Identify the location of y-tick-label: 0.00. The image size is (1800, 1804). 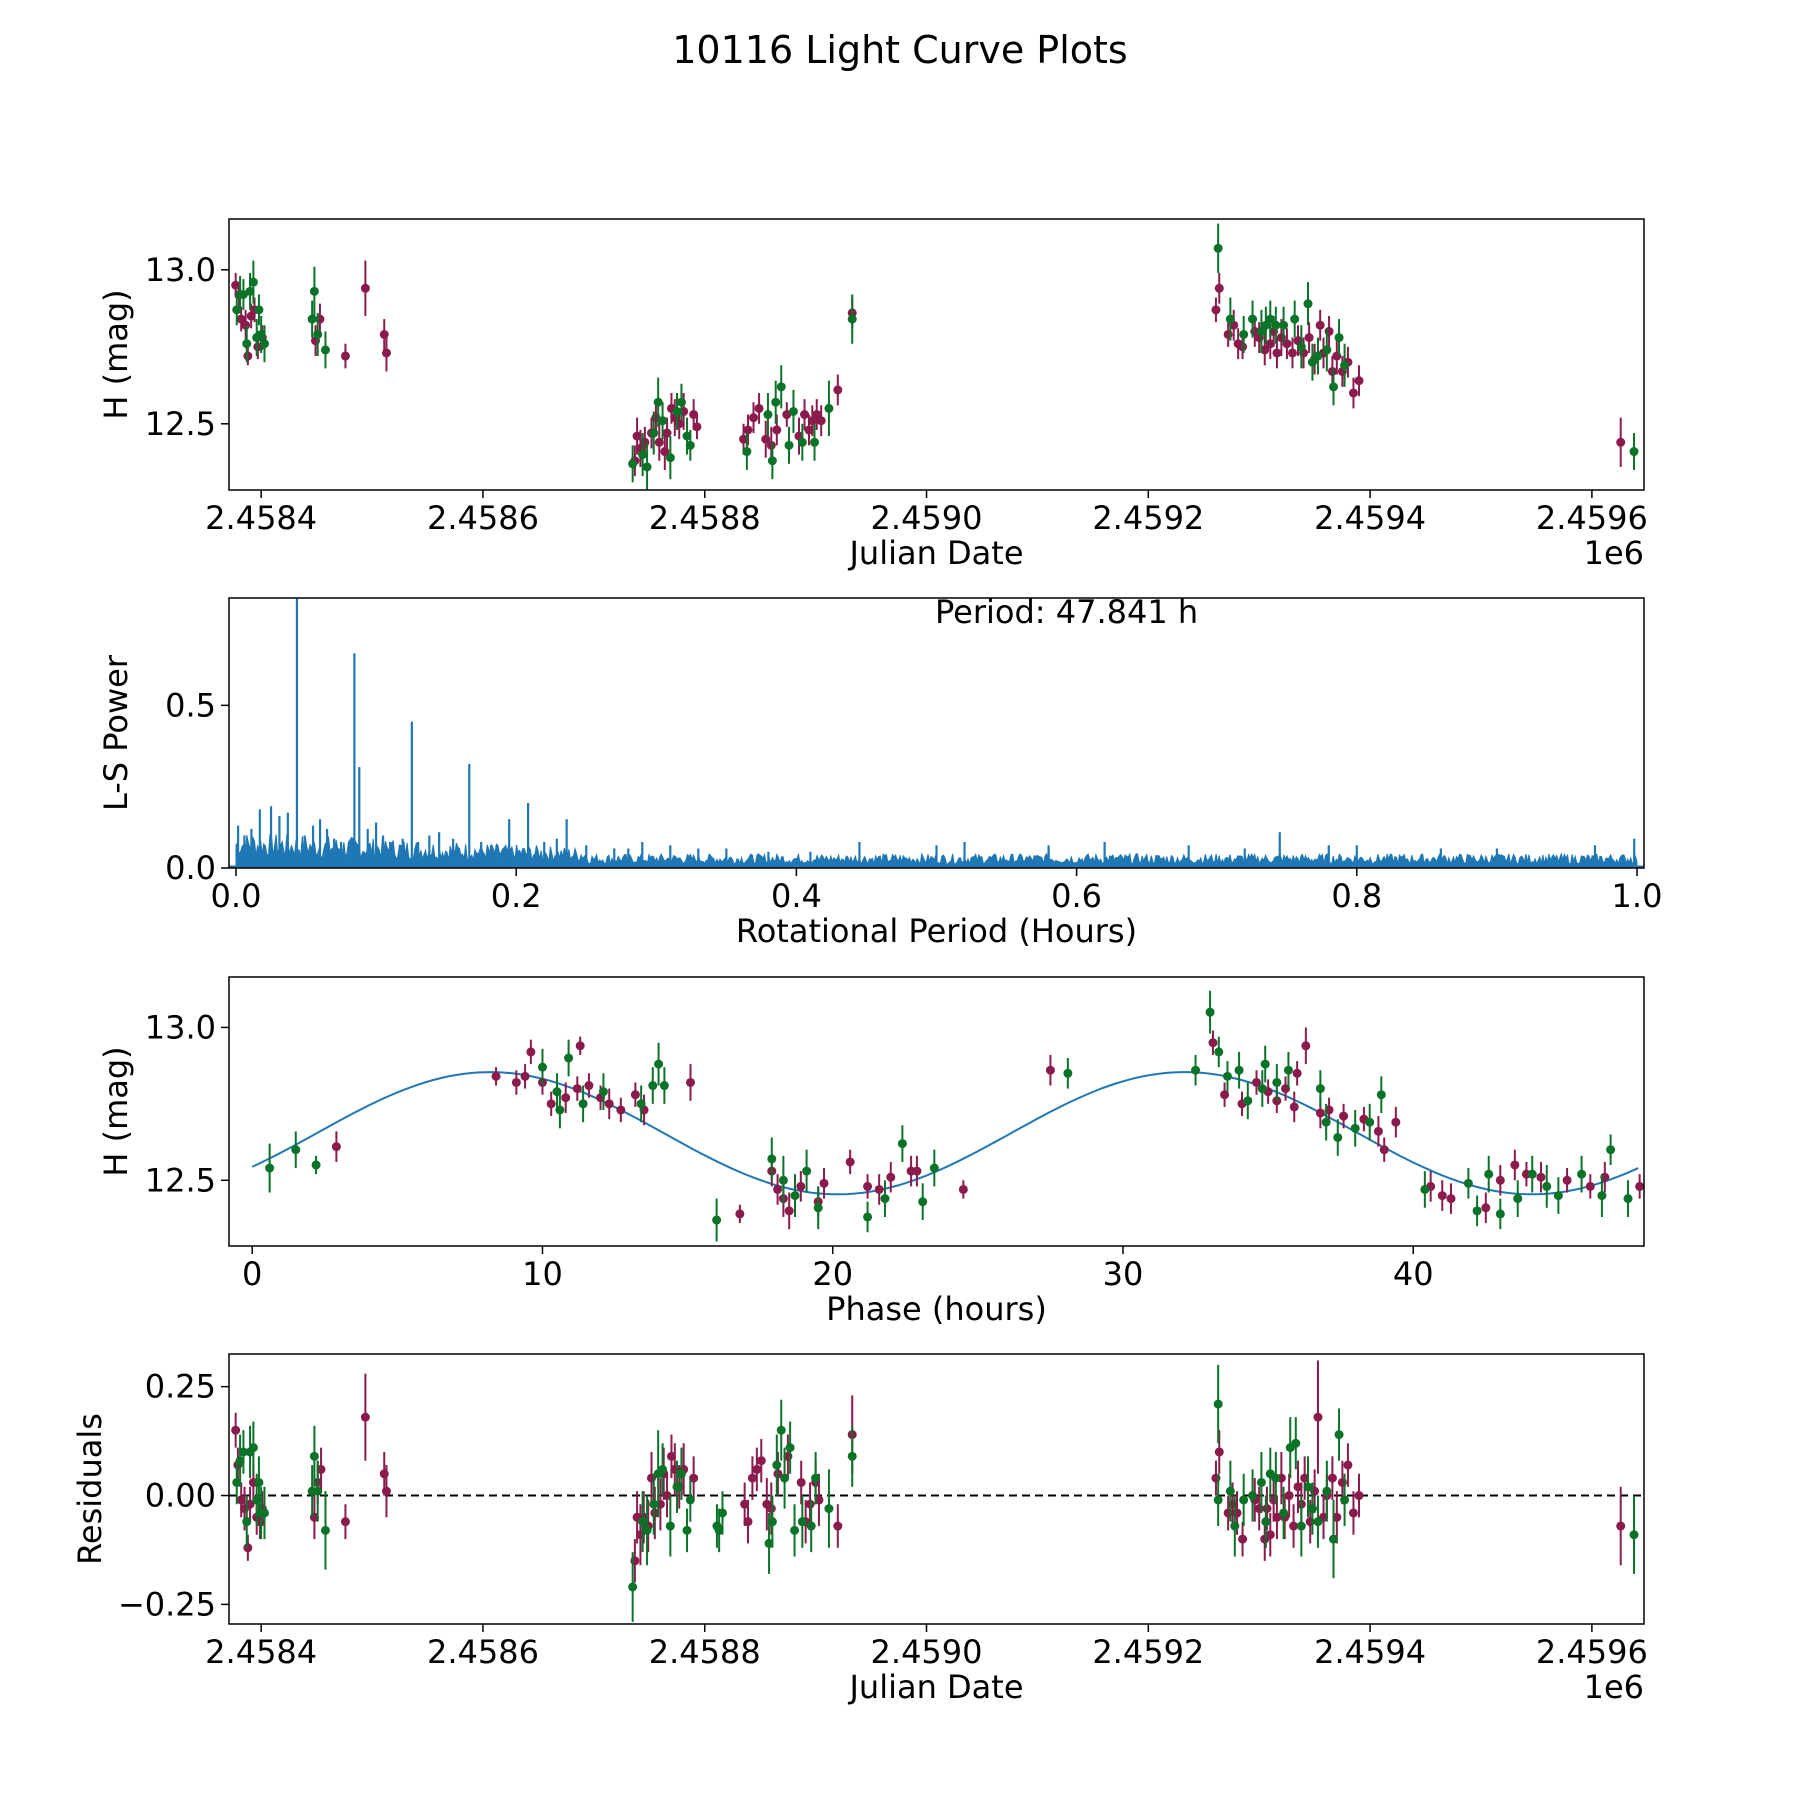
(180, 1496).